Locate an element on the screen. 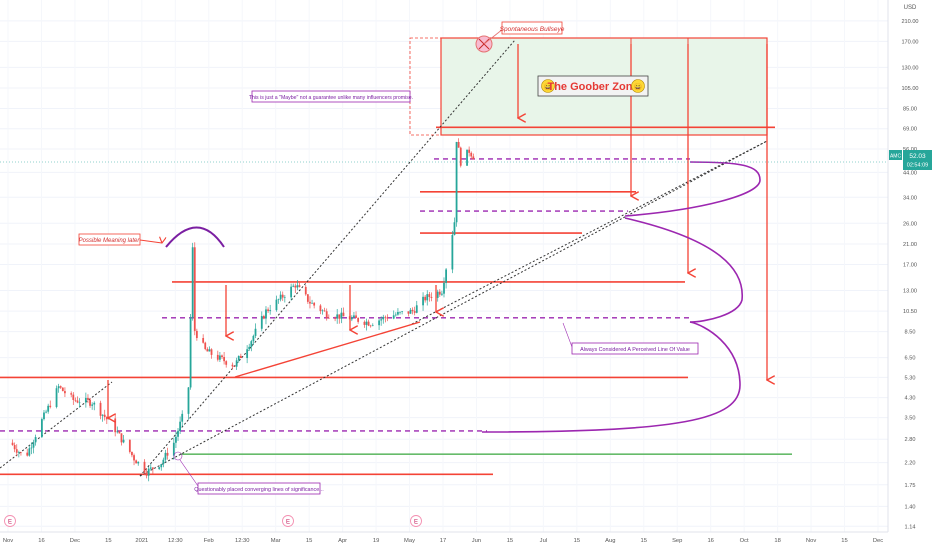  y-tick-label: 44.00 is located at coordinates (910, 173).